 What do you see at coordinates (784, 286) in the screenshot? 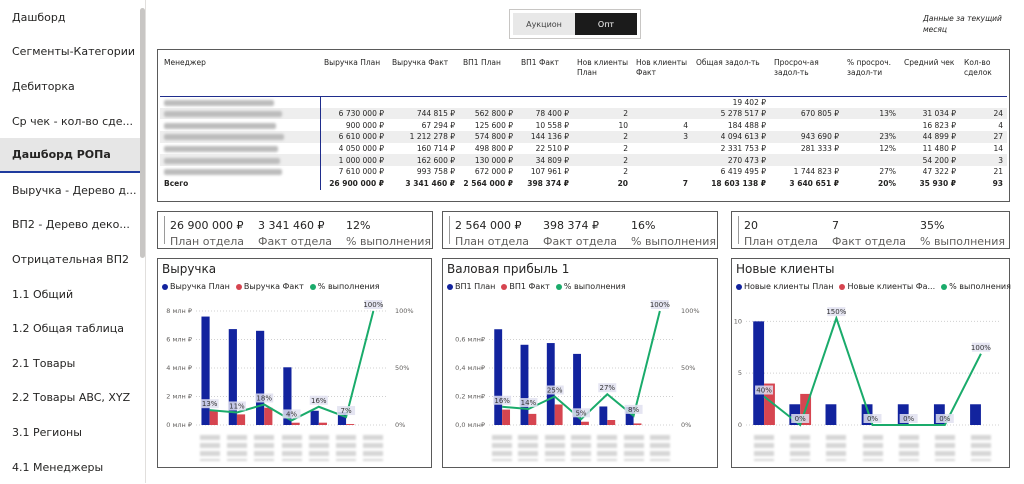
I see `legend-item: Новые клиенты План` at bounding box center [784, 286].